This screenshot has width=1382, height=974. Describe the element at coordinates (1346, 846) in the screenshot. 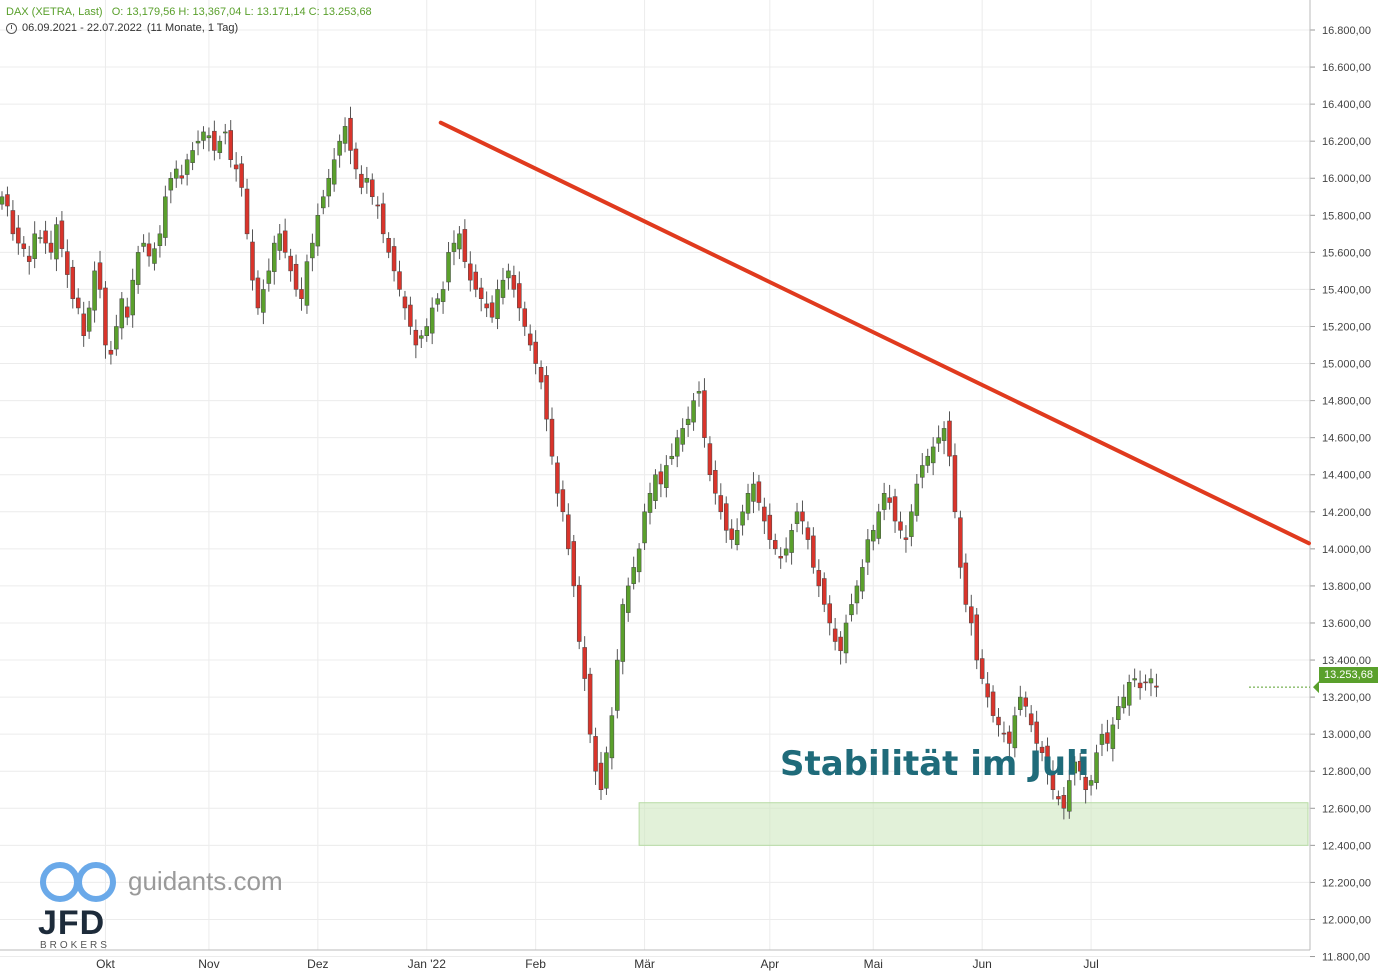

I see `y-tick-label: 12.400,00` at that location.